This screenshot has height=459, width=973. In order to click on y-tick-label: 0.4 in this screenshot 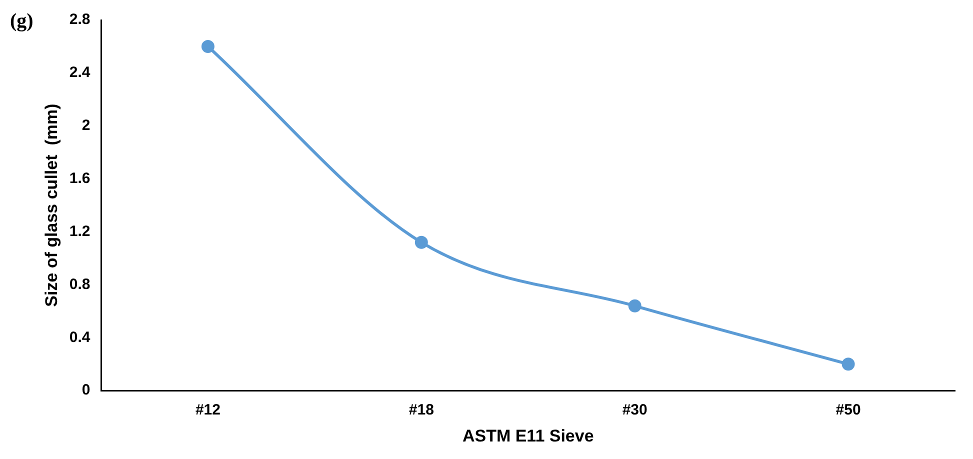, I will do `click(80, 337)`.